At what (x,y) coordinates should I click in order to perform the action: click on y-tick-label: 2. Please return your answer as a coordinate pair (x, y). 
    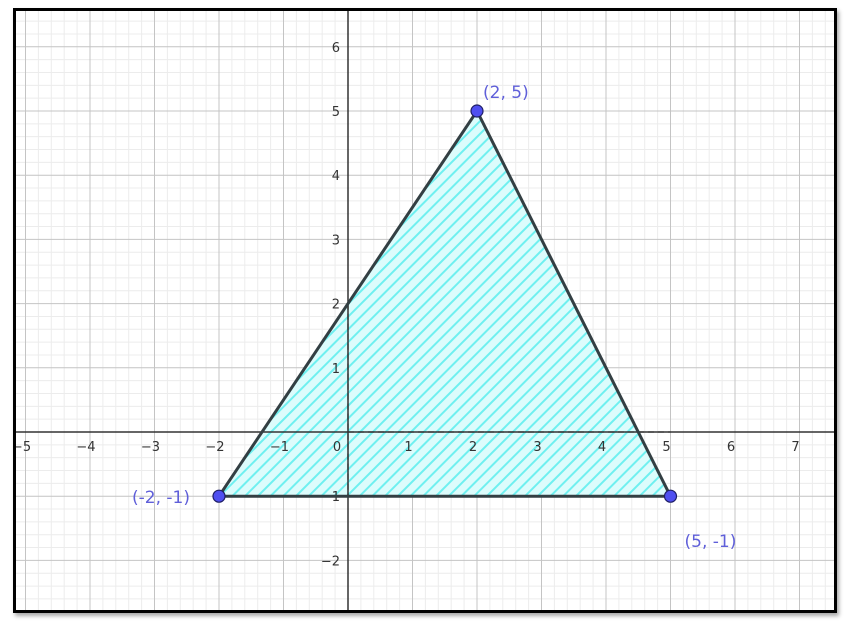
    Looking at the image, I should click on (336, 305).